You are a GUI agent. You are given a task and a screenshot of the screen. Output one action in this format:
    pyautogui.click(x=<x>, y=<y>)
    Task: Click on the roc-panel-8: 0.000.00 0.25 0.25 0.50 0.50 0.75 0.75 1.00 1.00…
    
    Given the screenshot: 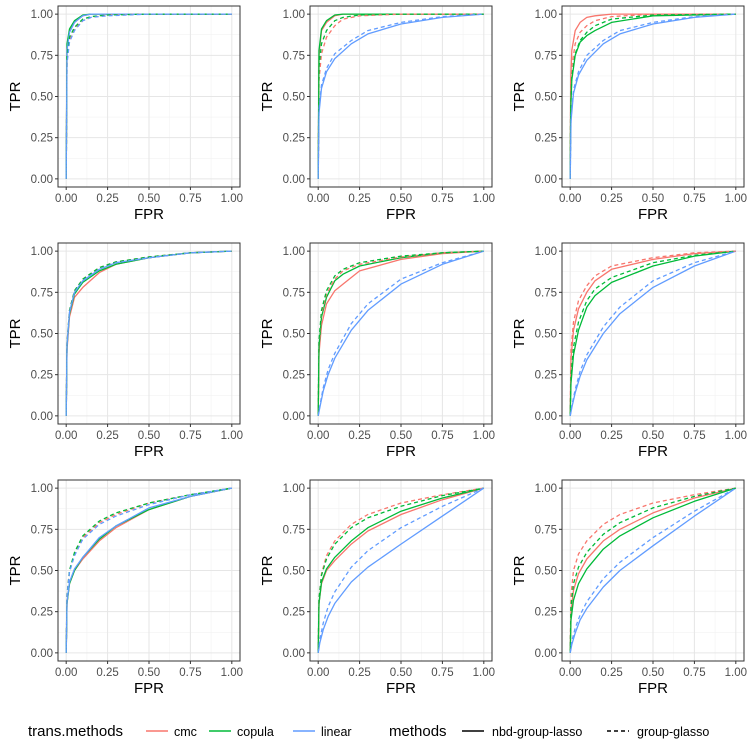 What is the action you would take?
    pyautogui.click(x=377, y=588)
    